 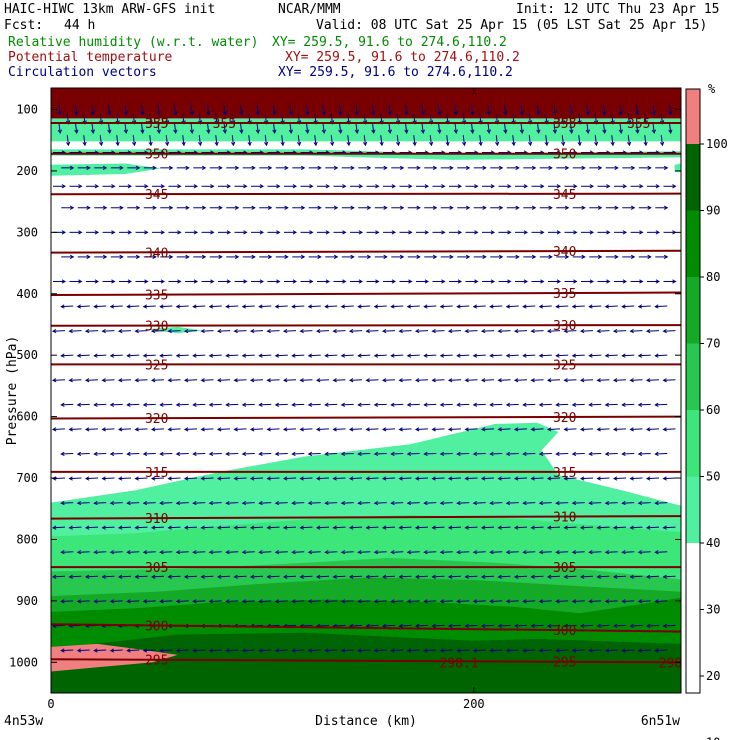 What do you see at coordinates (366, 629) in the screenshot?
I see `theta-contour-300: 300 300` at bounding box center [366, 629].